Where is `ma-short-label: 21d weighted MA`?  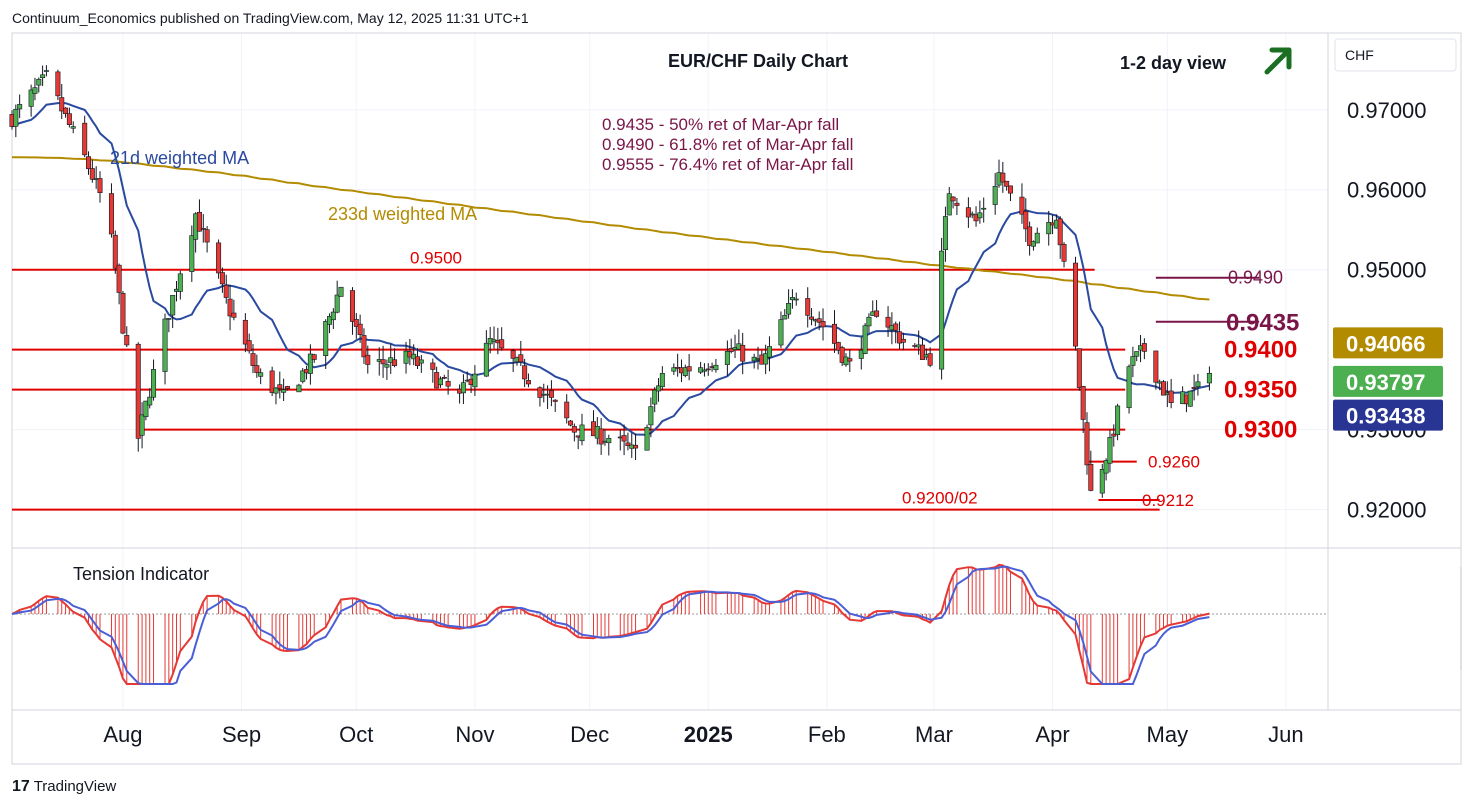 ma-short-label: 21d weighted MA is located at coordinates (179, 158).